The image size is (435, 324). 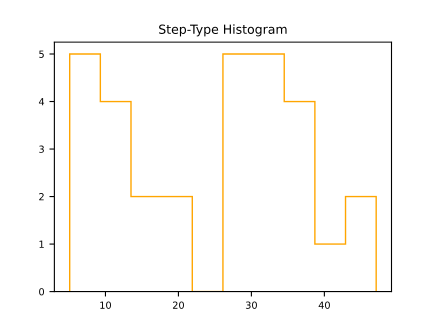 I want to click on x-tick-label: 10, so click(x=105, y=305).